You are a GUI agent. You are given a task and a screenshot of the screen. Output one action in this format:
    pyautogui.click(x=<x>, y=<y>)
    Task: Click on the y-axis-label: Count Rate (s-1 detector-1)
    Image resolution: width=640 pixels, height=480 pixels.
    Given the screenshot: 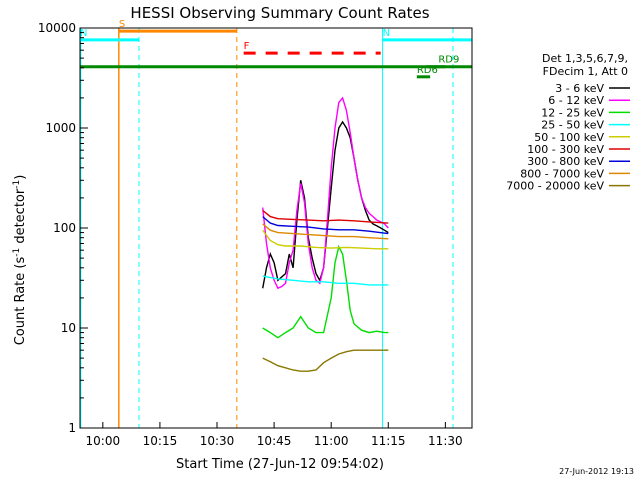 What is the action you would take?
    pyautogui.click(x=20, y=260)
    